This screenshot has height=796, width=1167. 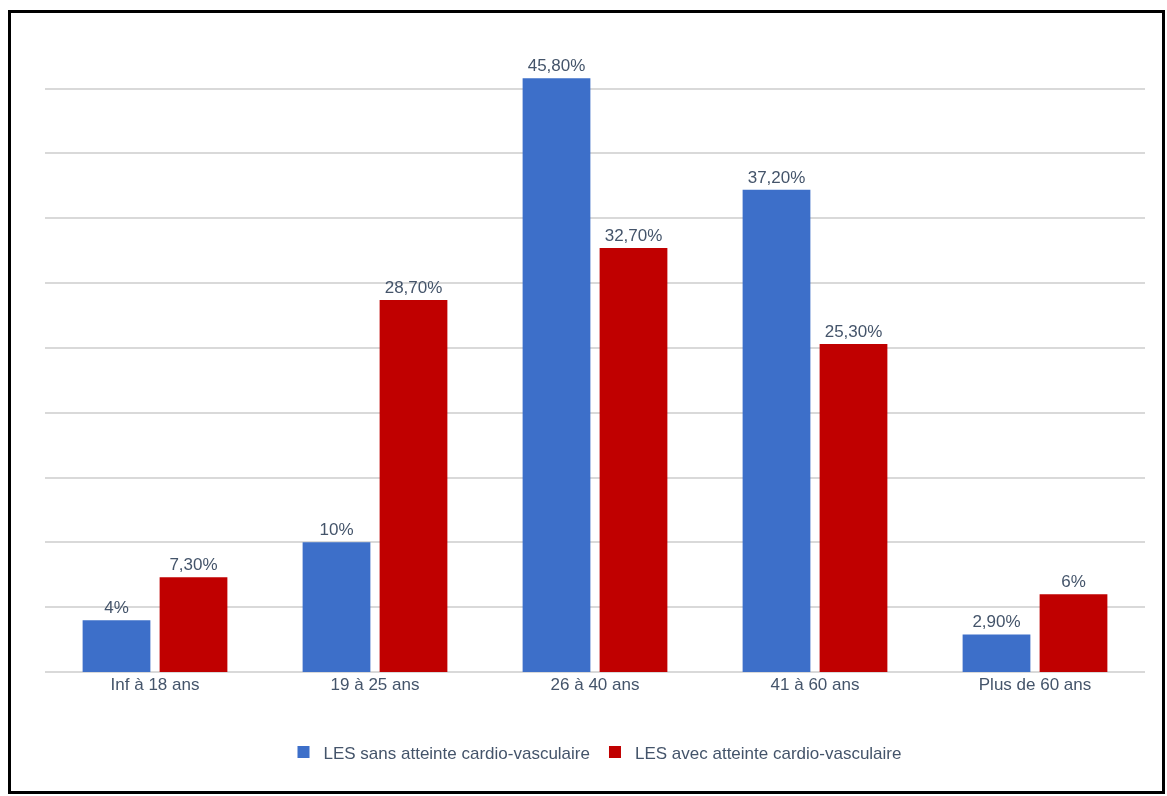 I want to click on x-tick-label: 26 à 40 ans, so click(x=595, y=684).